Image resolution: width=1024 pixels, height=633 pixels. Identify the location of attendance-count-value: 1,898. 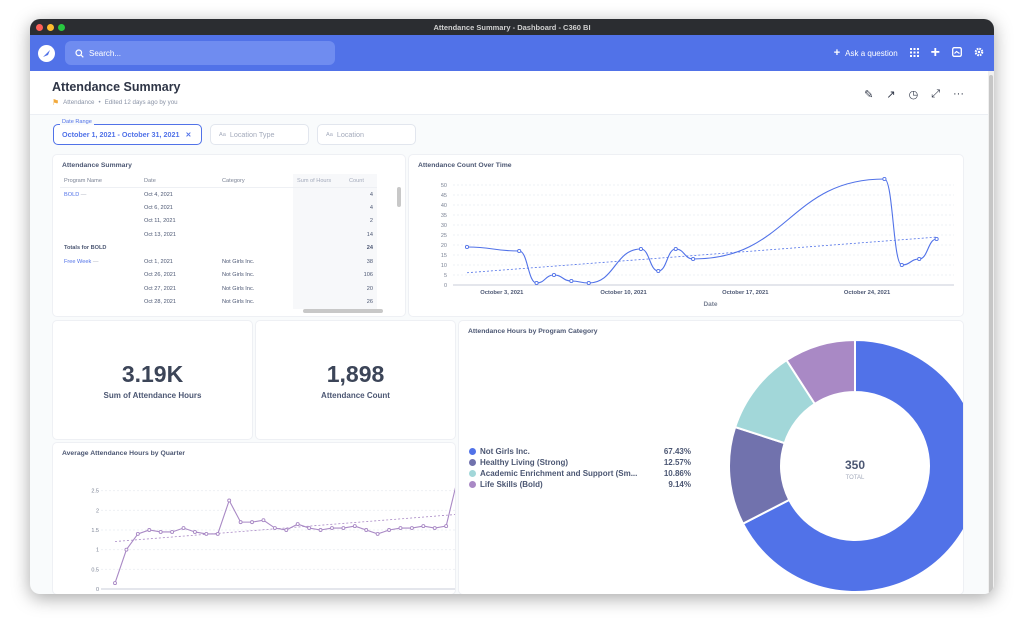
(355, 374).